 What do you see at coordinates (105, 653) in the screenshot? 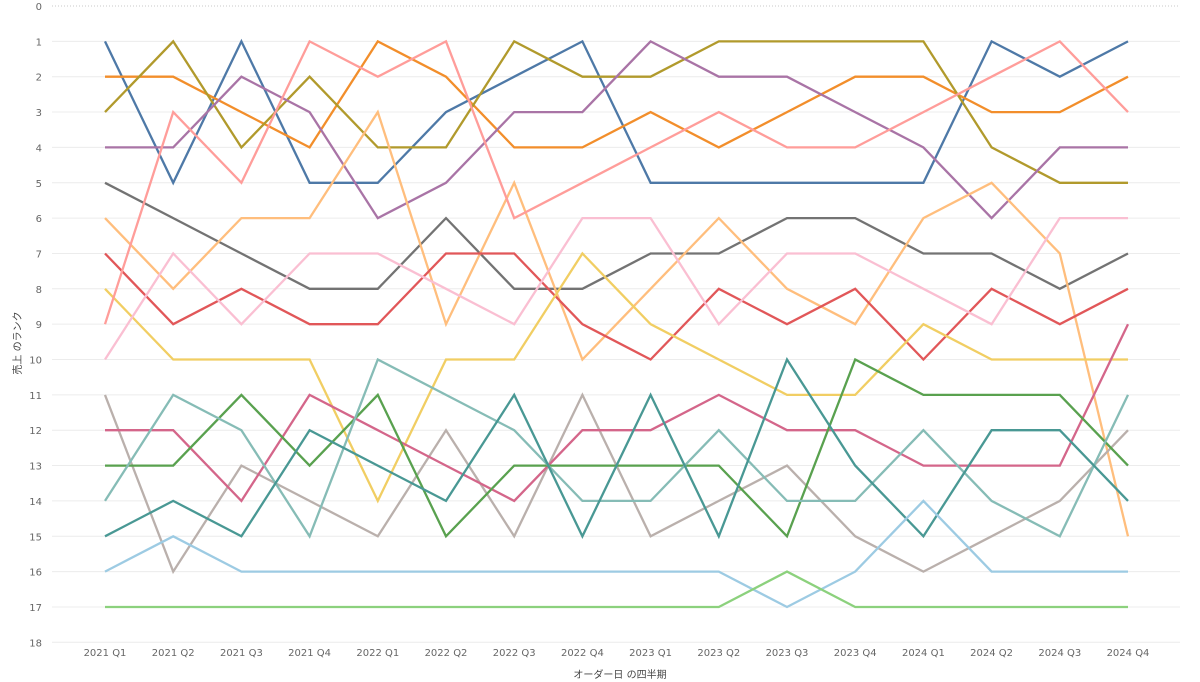
I see `x-tick-label: 2021 Q1` at bounding box center [105, 653].